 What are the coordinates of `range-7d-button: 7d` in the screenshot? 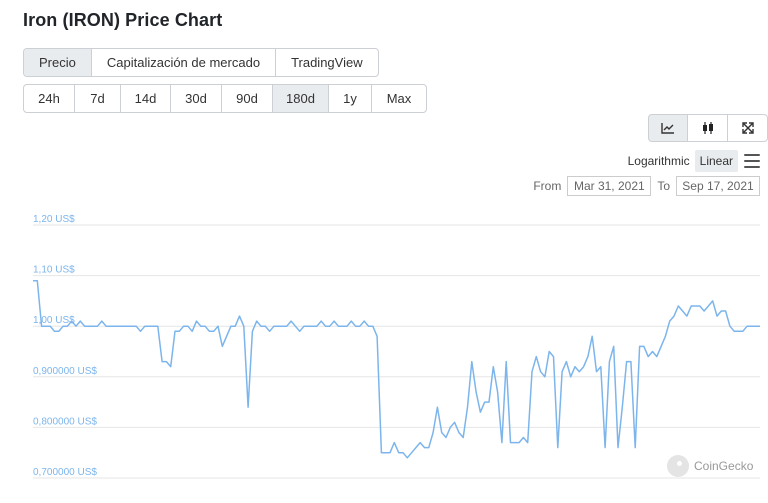 It's located at (98, 98).